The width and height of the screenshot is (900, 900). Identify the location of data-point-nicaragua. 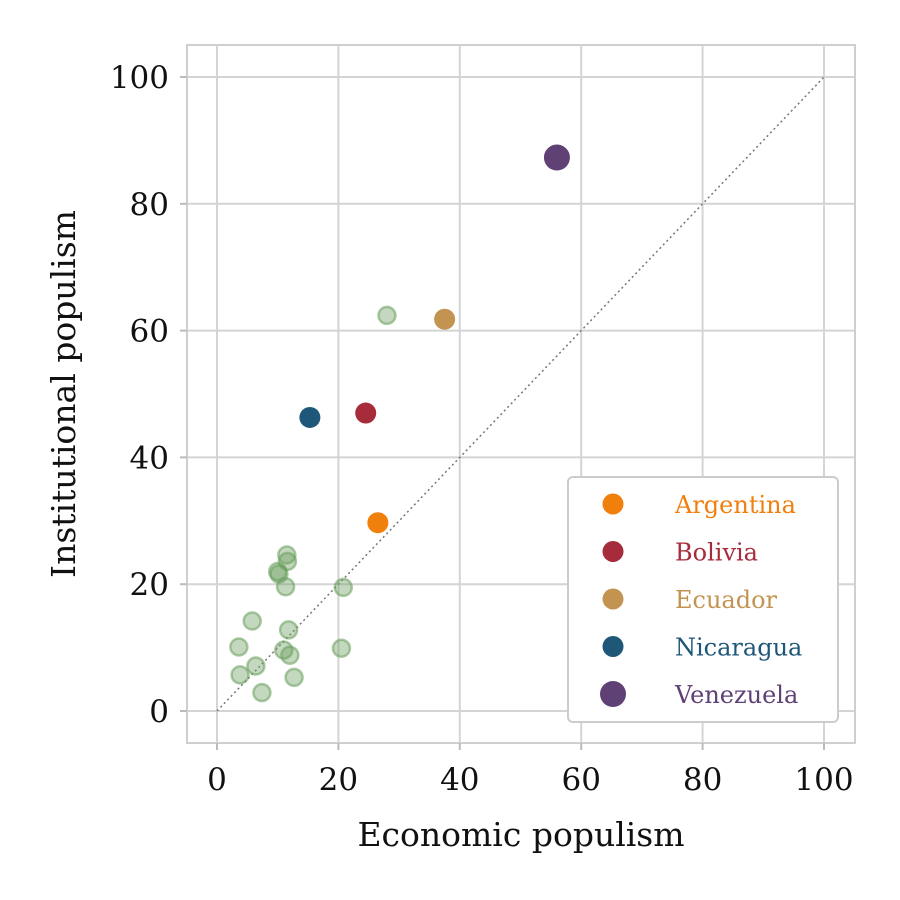
(310, 417).